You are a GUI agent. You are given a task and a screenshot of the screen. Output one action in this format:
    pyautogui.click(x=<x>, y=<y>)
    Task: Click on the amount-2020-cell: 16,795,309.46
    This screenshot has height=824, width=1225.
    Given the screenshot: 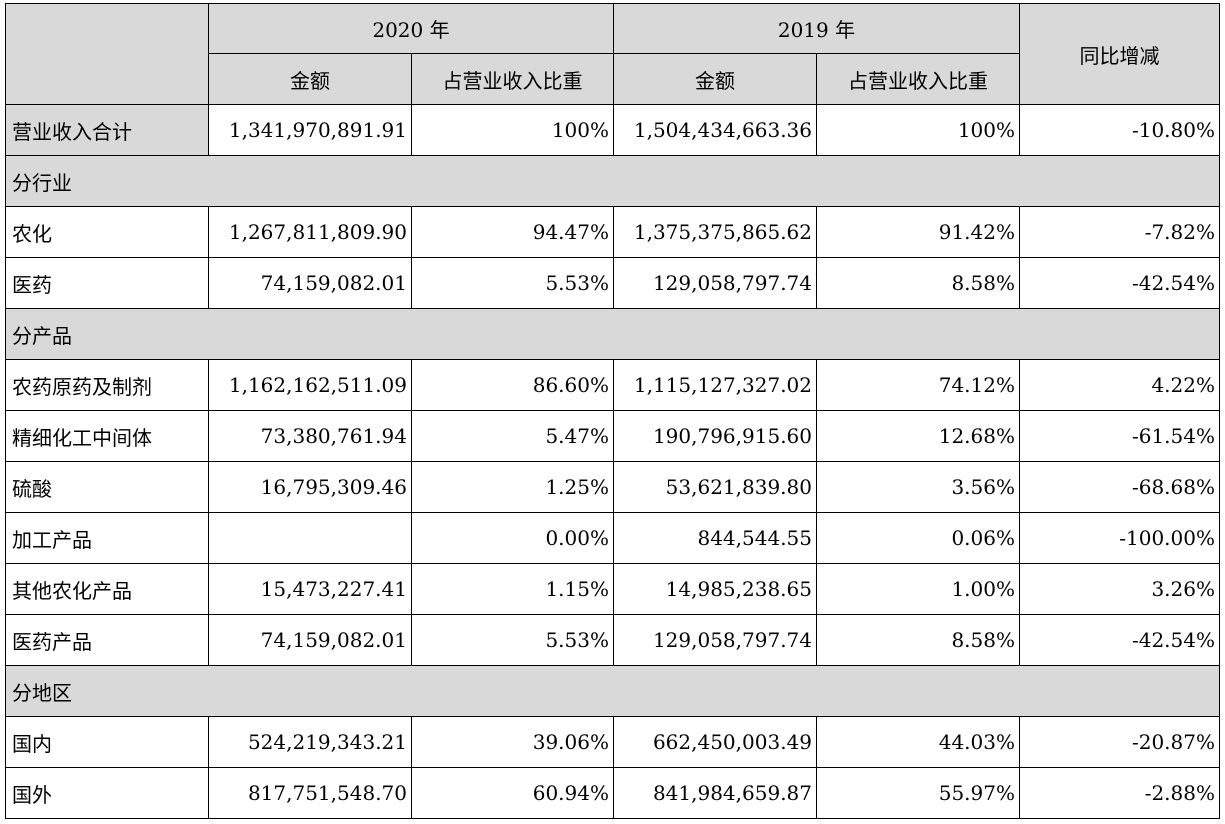 What is the action you would take?
    pyautogui.click(x=310, y=487)
    